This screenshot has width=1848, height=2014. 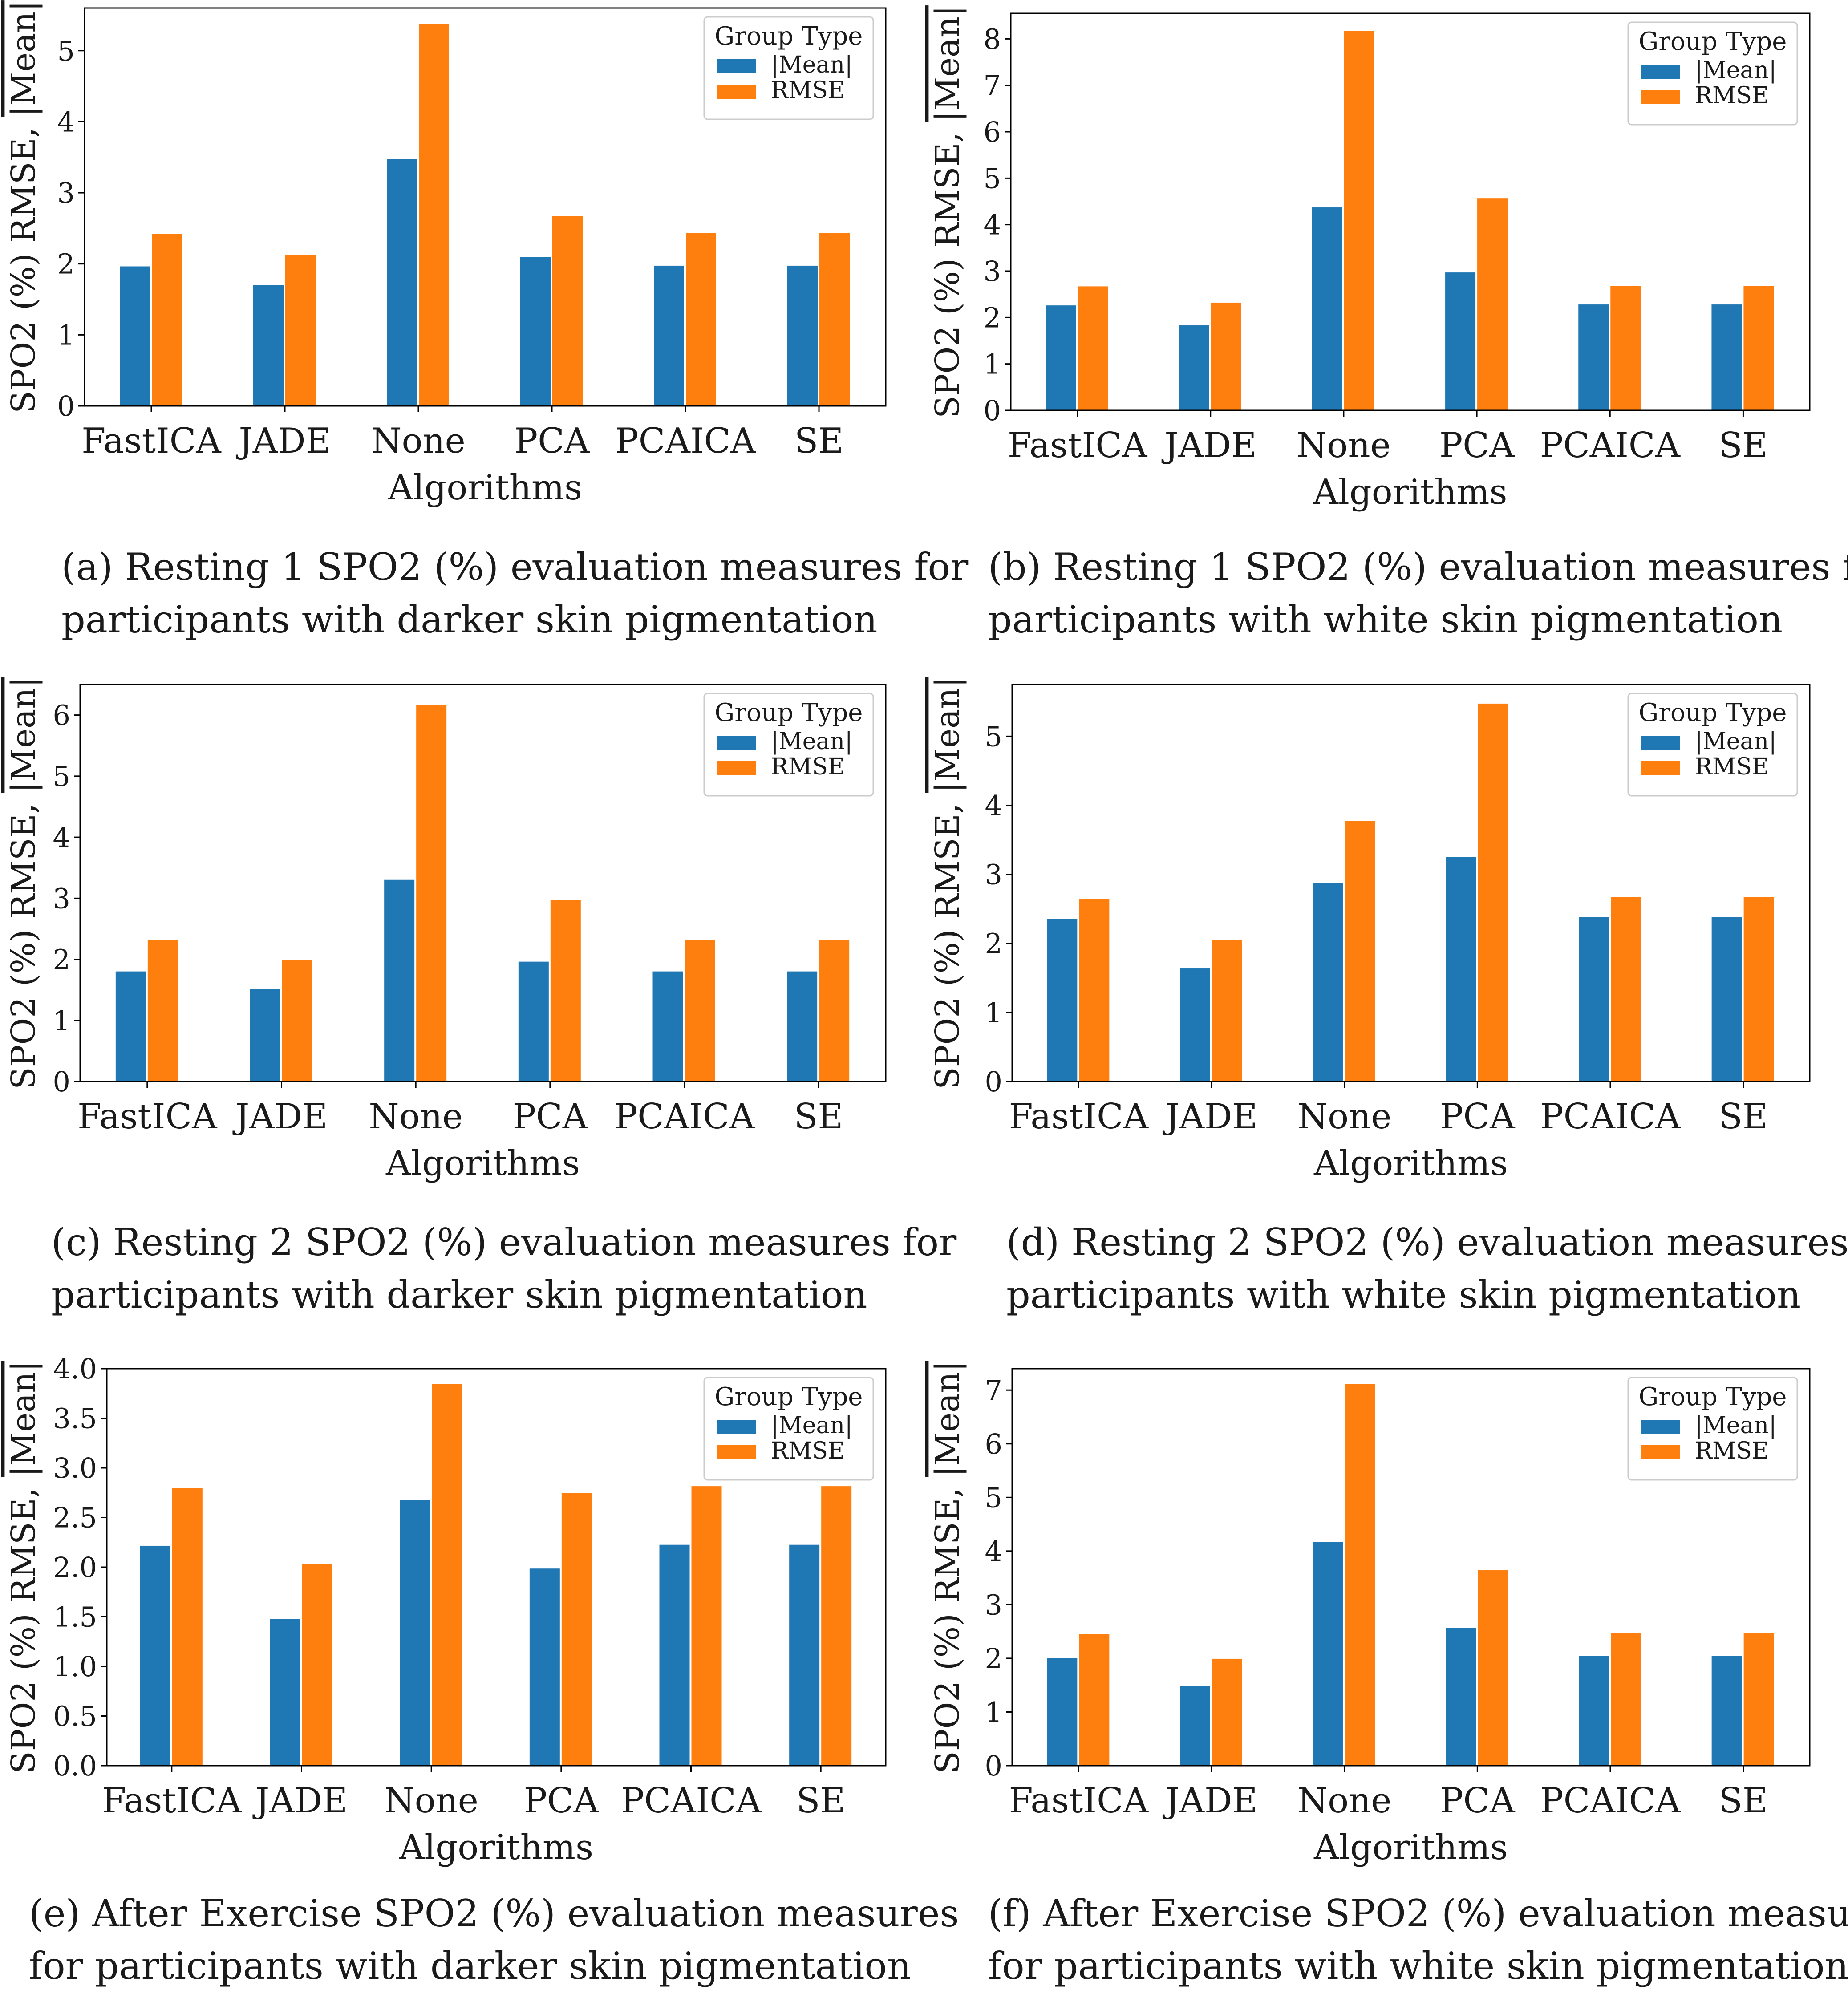 What do you see at coordinates (75, 1518) in the screenshot?
I see `y-tick-label: 2.5` at bounding box center [75, 1518].